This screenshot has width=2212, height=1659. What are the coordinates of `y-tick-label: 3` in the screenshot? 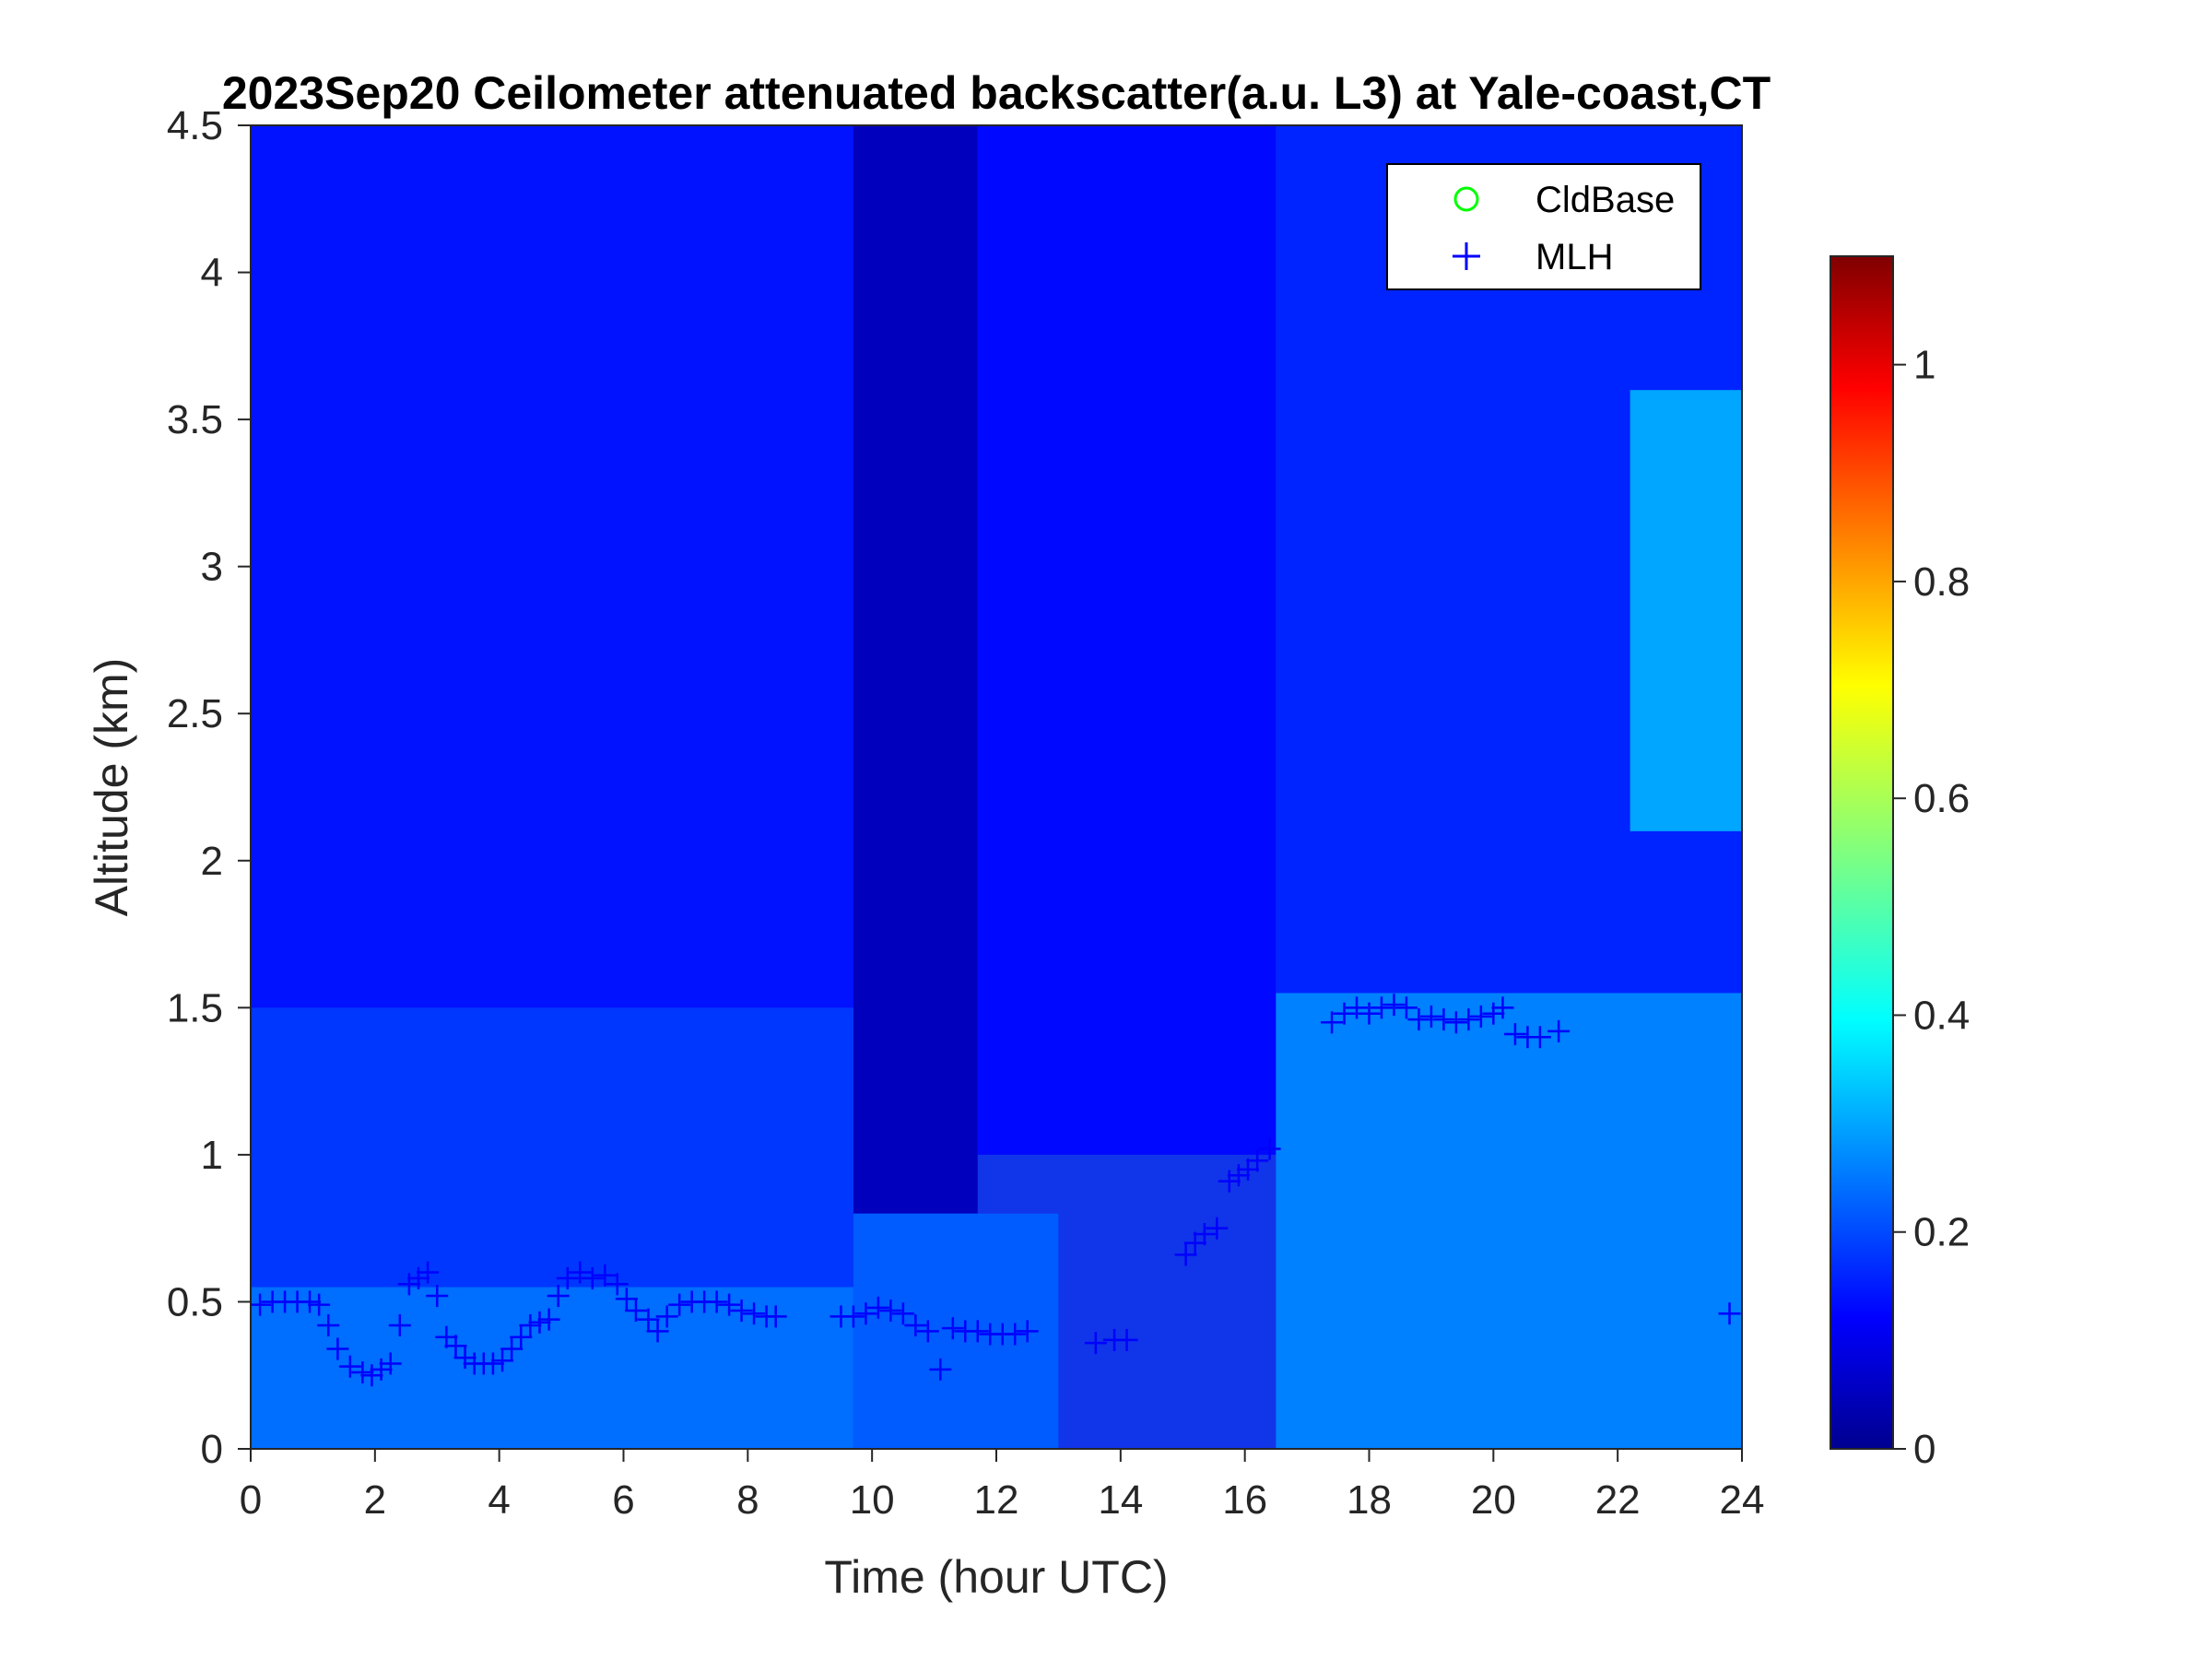 It's located at (212, 567).